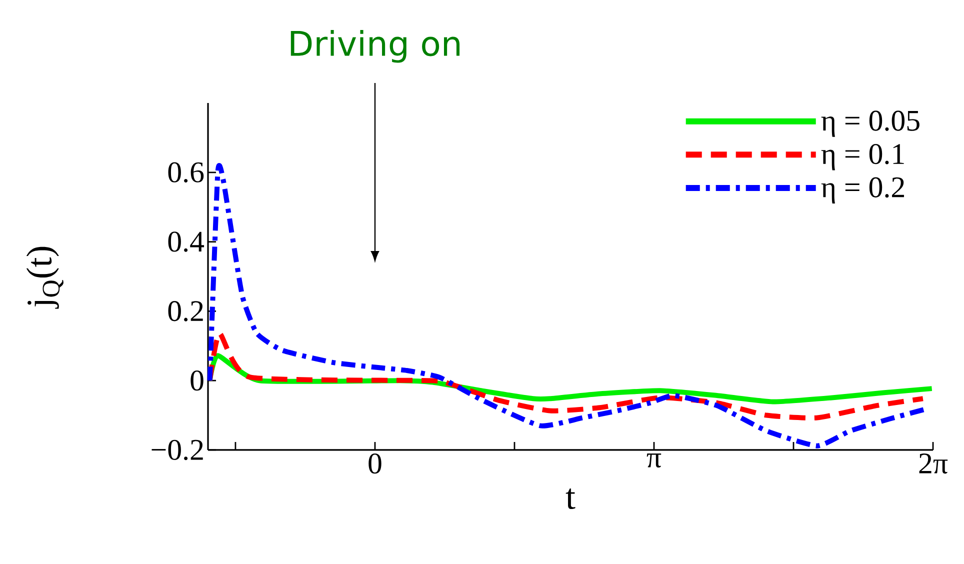 This screenshot has height=564, width=964. What do you see at coordinates (185, 311) in the screenshot?
I see `y-tick-label: 0.2` at bounding box center [185, 311].